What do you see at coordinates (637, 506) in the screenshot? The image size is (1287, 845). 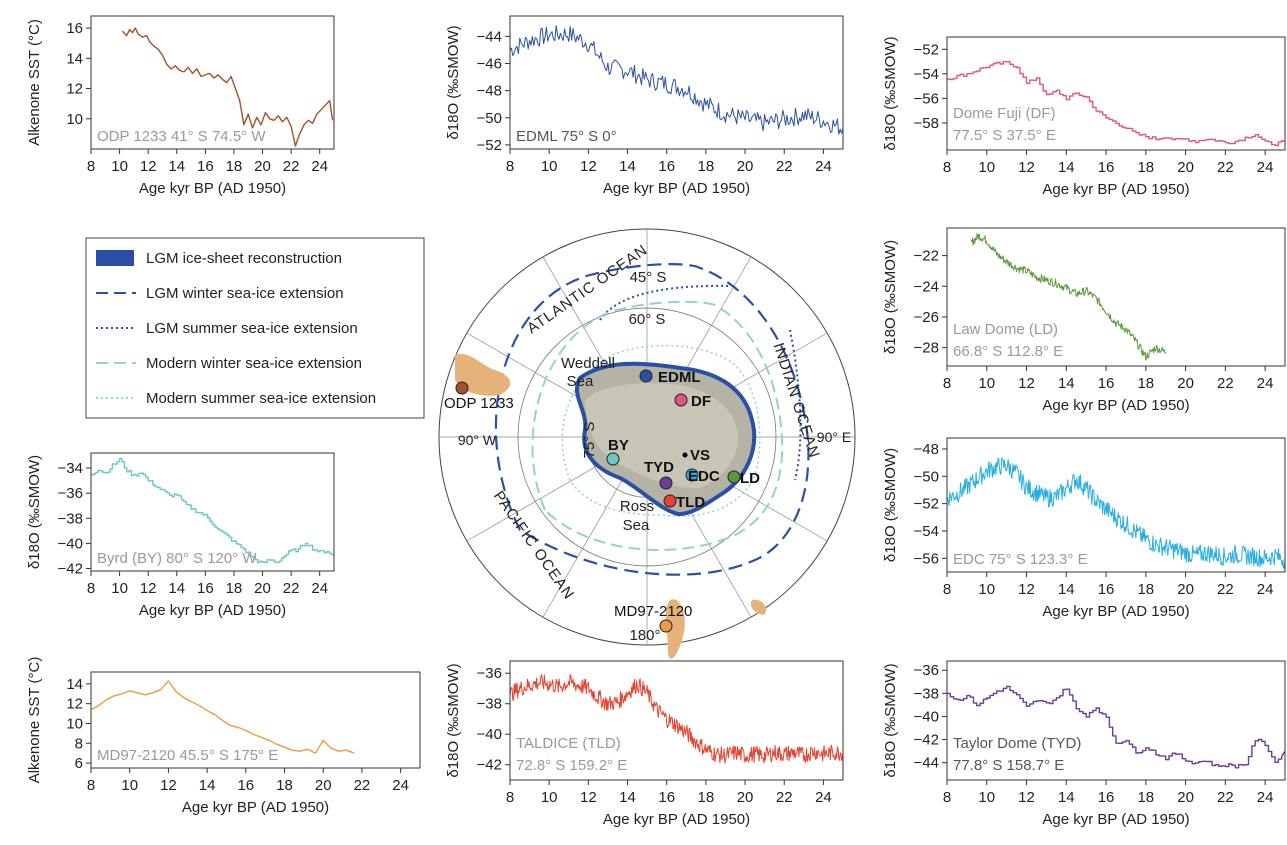 I see `region-label: Ross` at bounding box center [637, 506].